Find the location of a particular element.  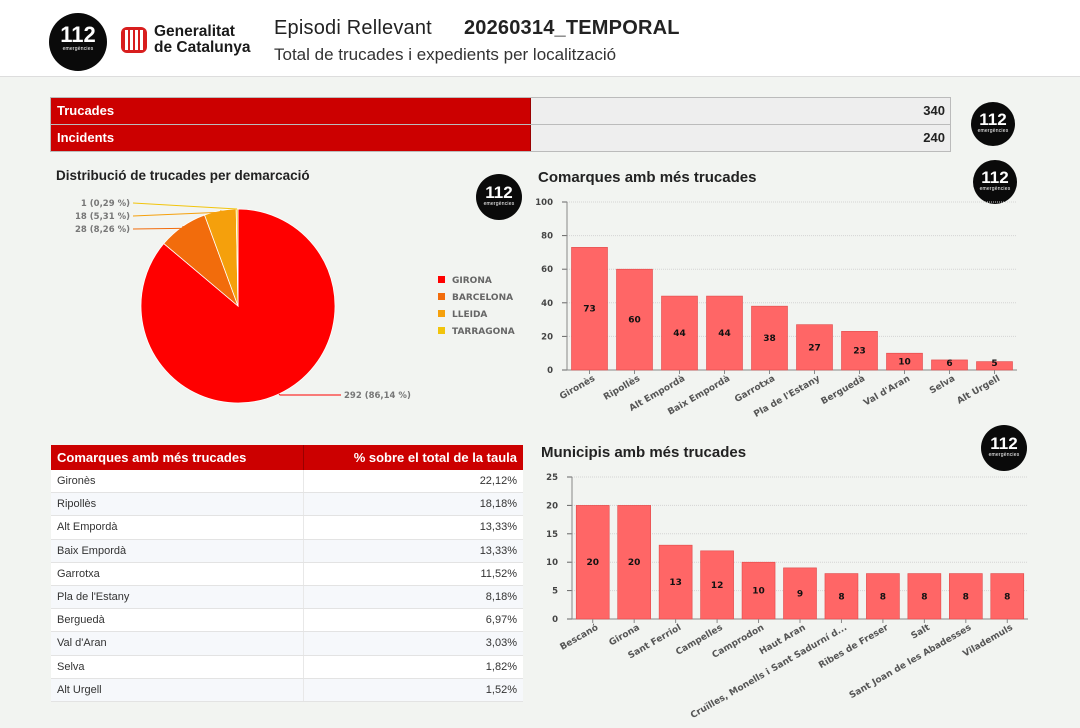

y-tick-label: 80 is located at coordinates (547, 237).